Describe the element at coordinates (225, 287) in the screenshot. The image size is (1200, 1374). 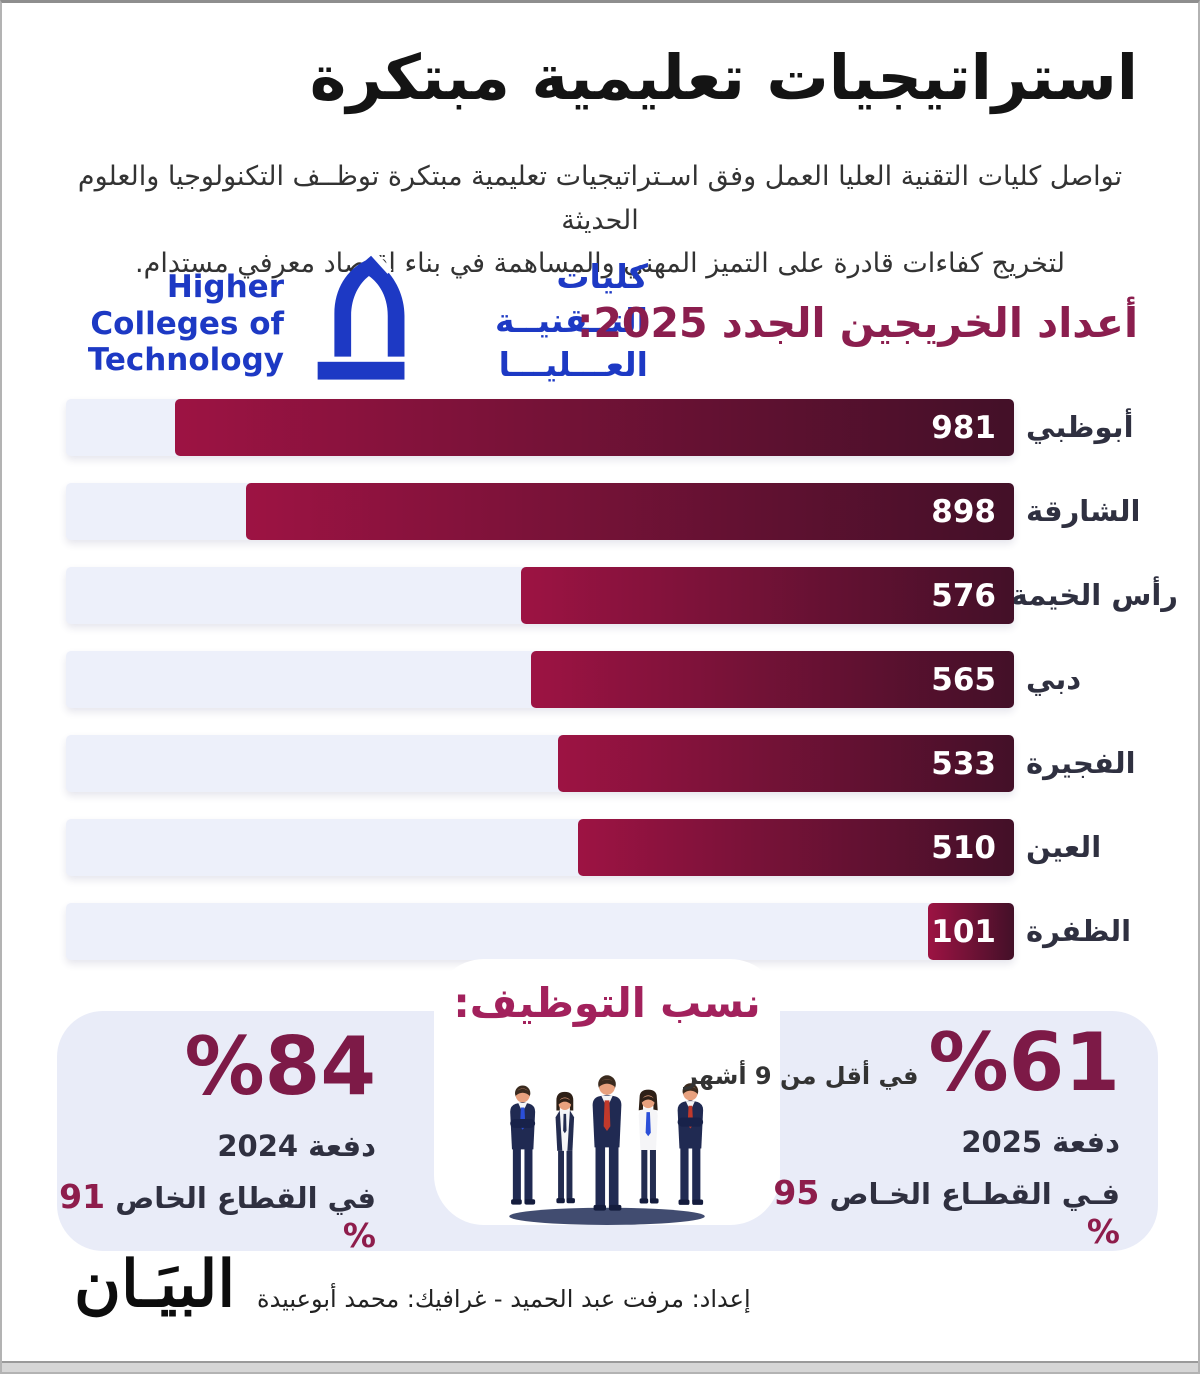
I see `hct-english-line: Higher` at that location.